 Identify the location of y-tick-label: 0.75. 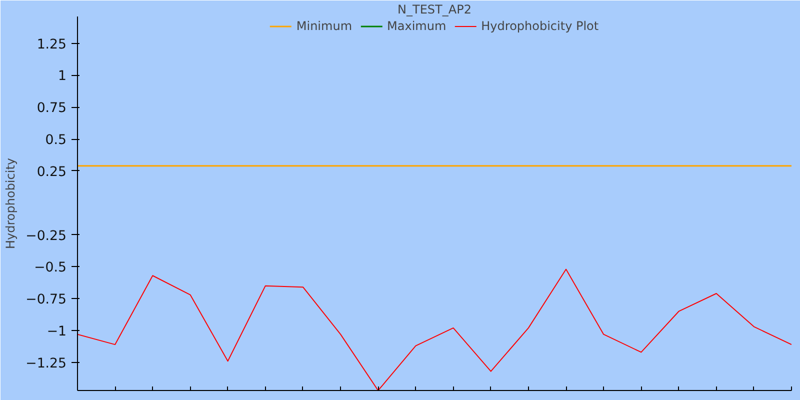
(51, 108).